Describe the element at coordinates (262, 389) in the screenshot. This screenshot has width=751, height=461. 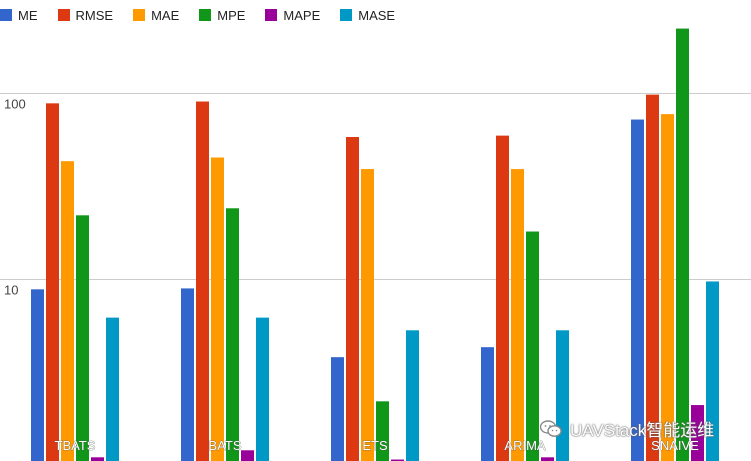
I see `bar-bats-mase` at that location.